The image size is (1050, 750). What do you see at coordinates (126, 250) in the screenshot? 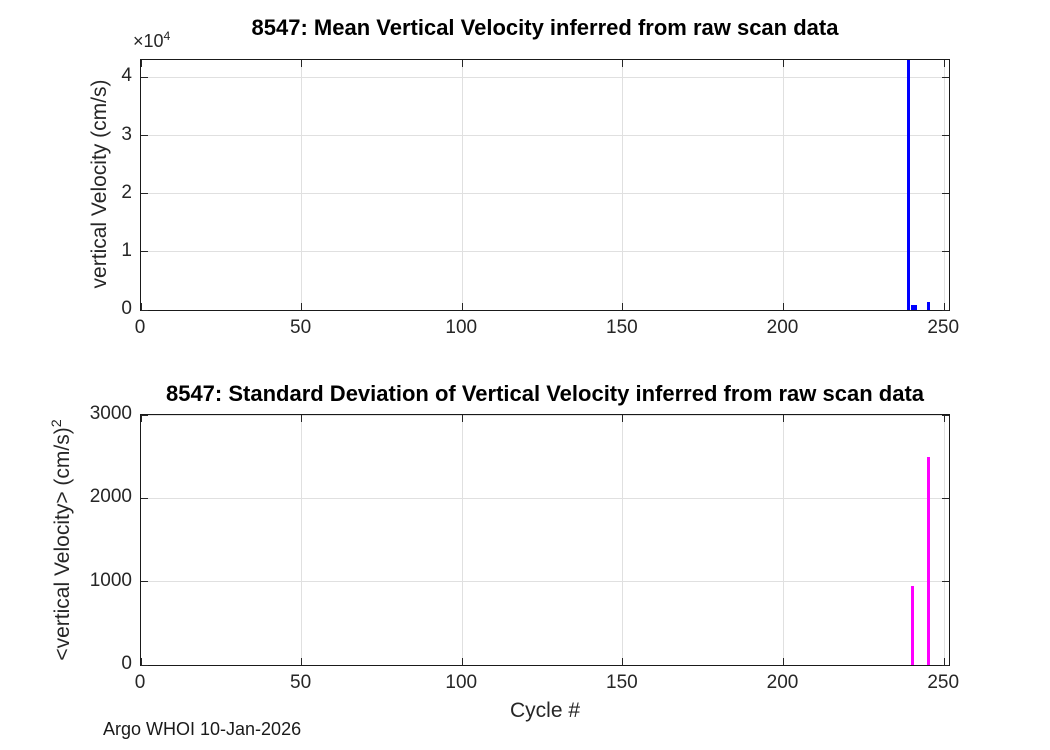
I see `y-tick-label: 1` at bounding box center [126, 250].